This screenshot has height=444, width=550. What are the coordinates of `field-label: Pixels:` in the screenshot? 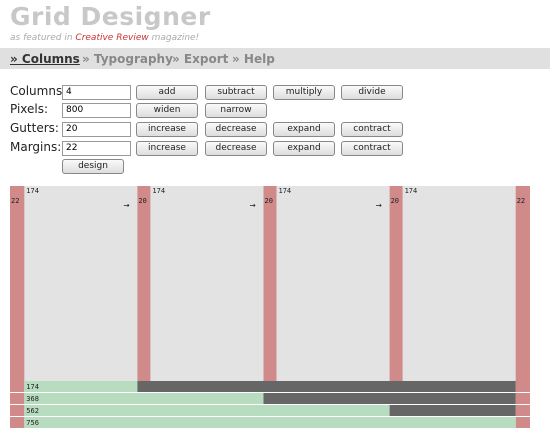 It's located at (29, 109).